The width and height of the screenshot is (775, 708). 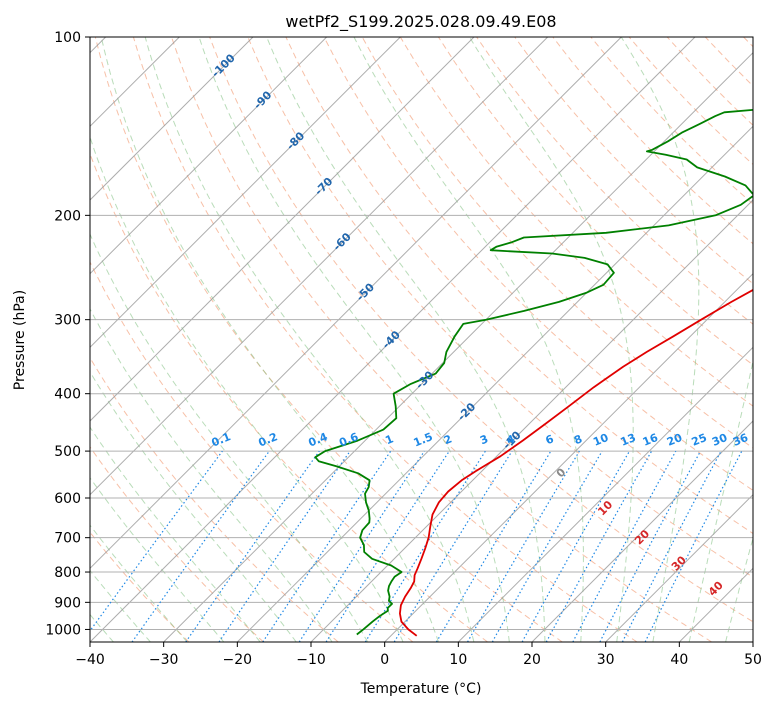 I want to click on mixing-ratio-label: 1, so click(x=389, y=439).